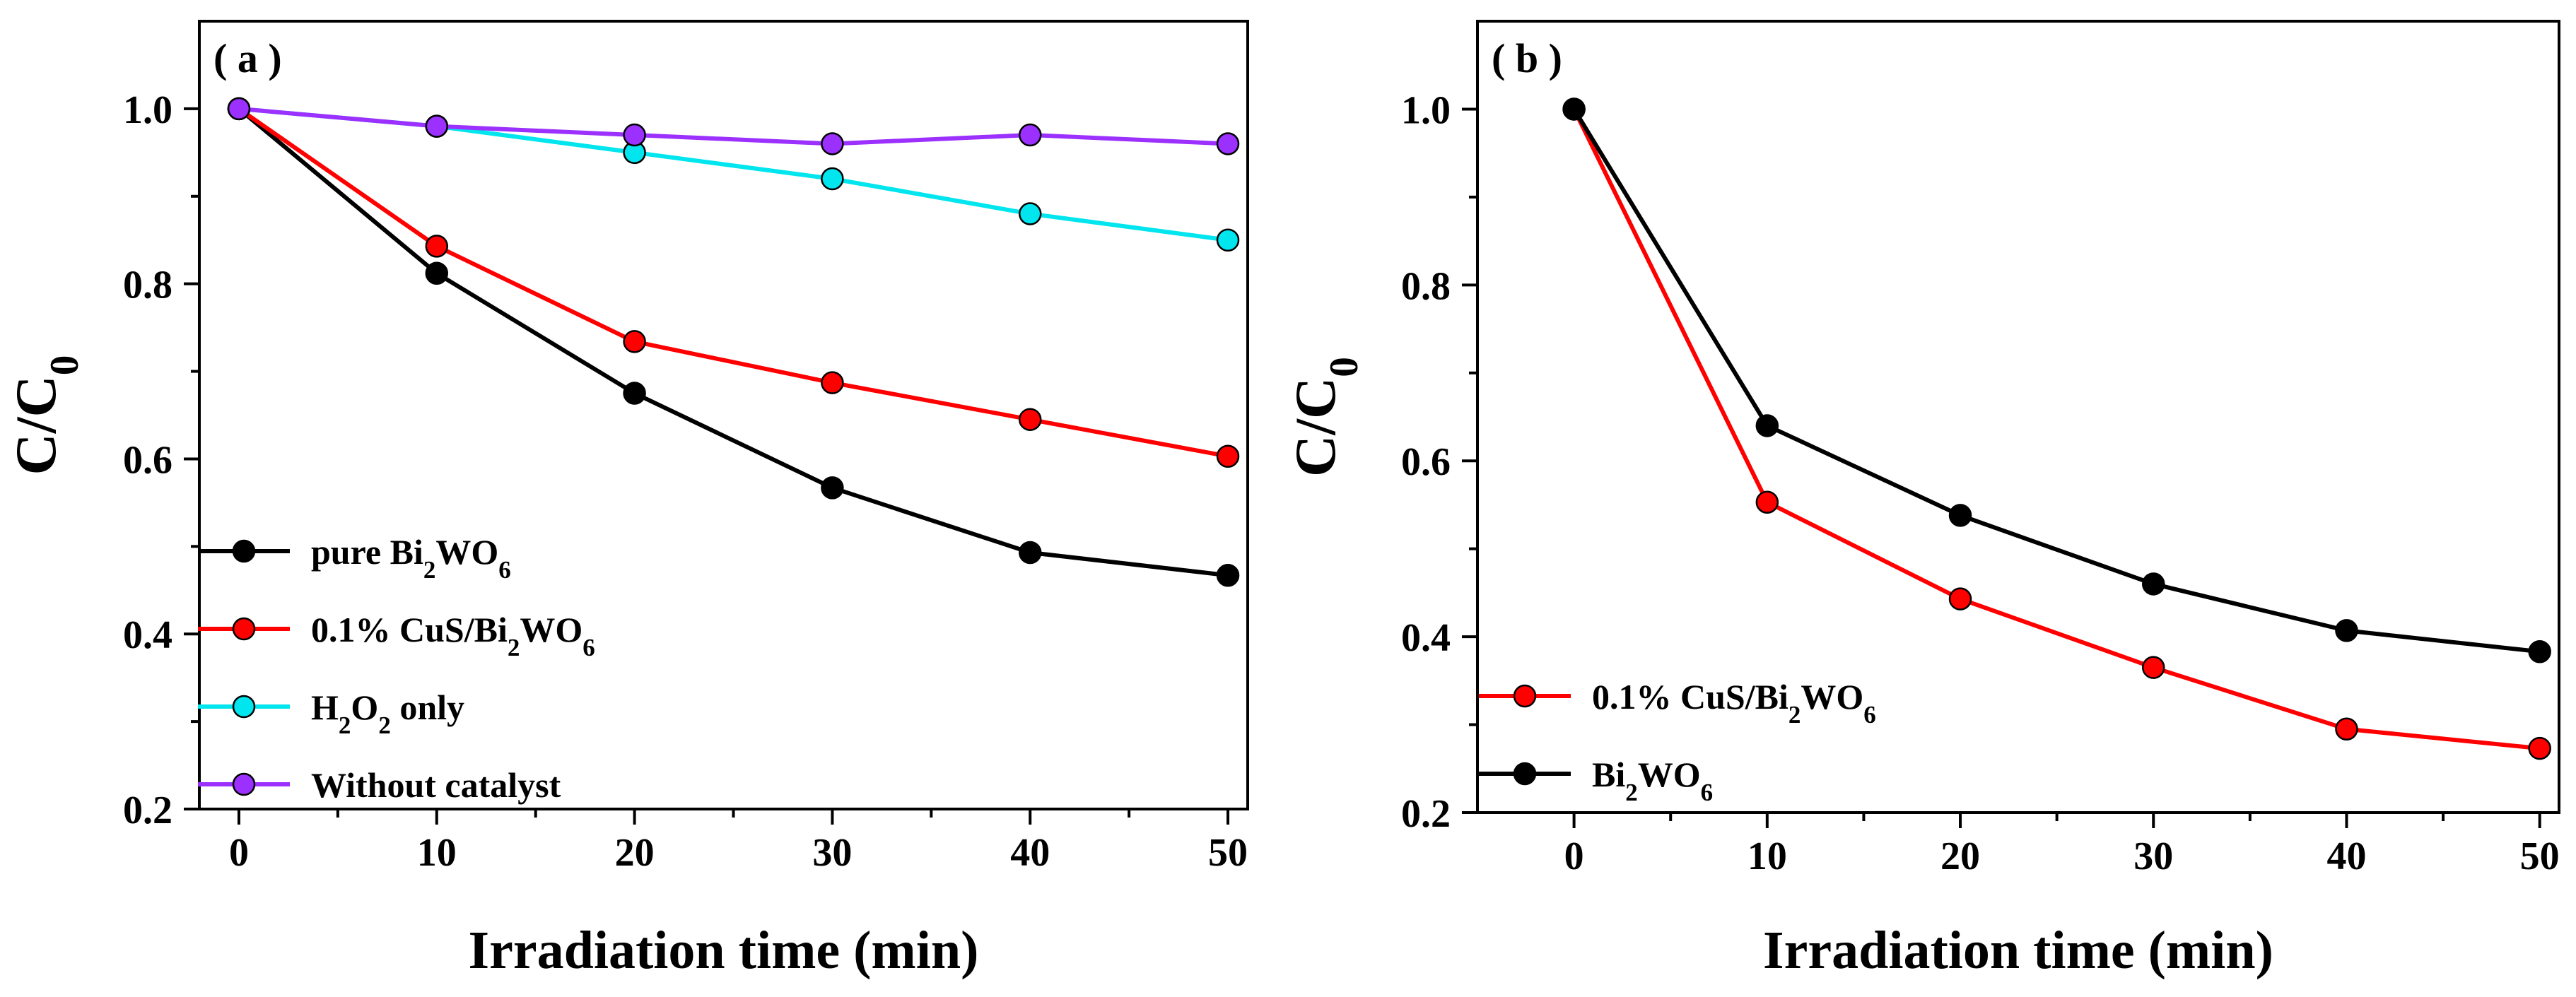 Image resolution: width=2576 pixels, height=997 pixels. Describe the element at coordinates (1527, 58) in the screenshot. I see `panel-label: ( b )` at that location.